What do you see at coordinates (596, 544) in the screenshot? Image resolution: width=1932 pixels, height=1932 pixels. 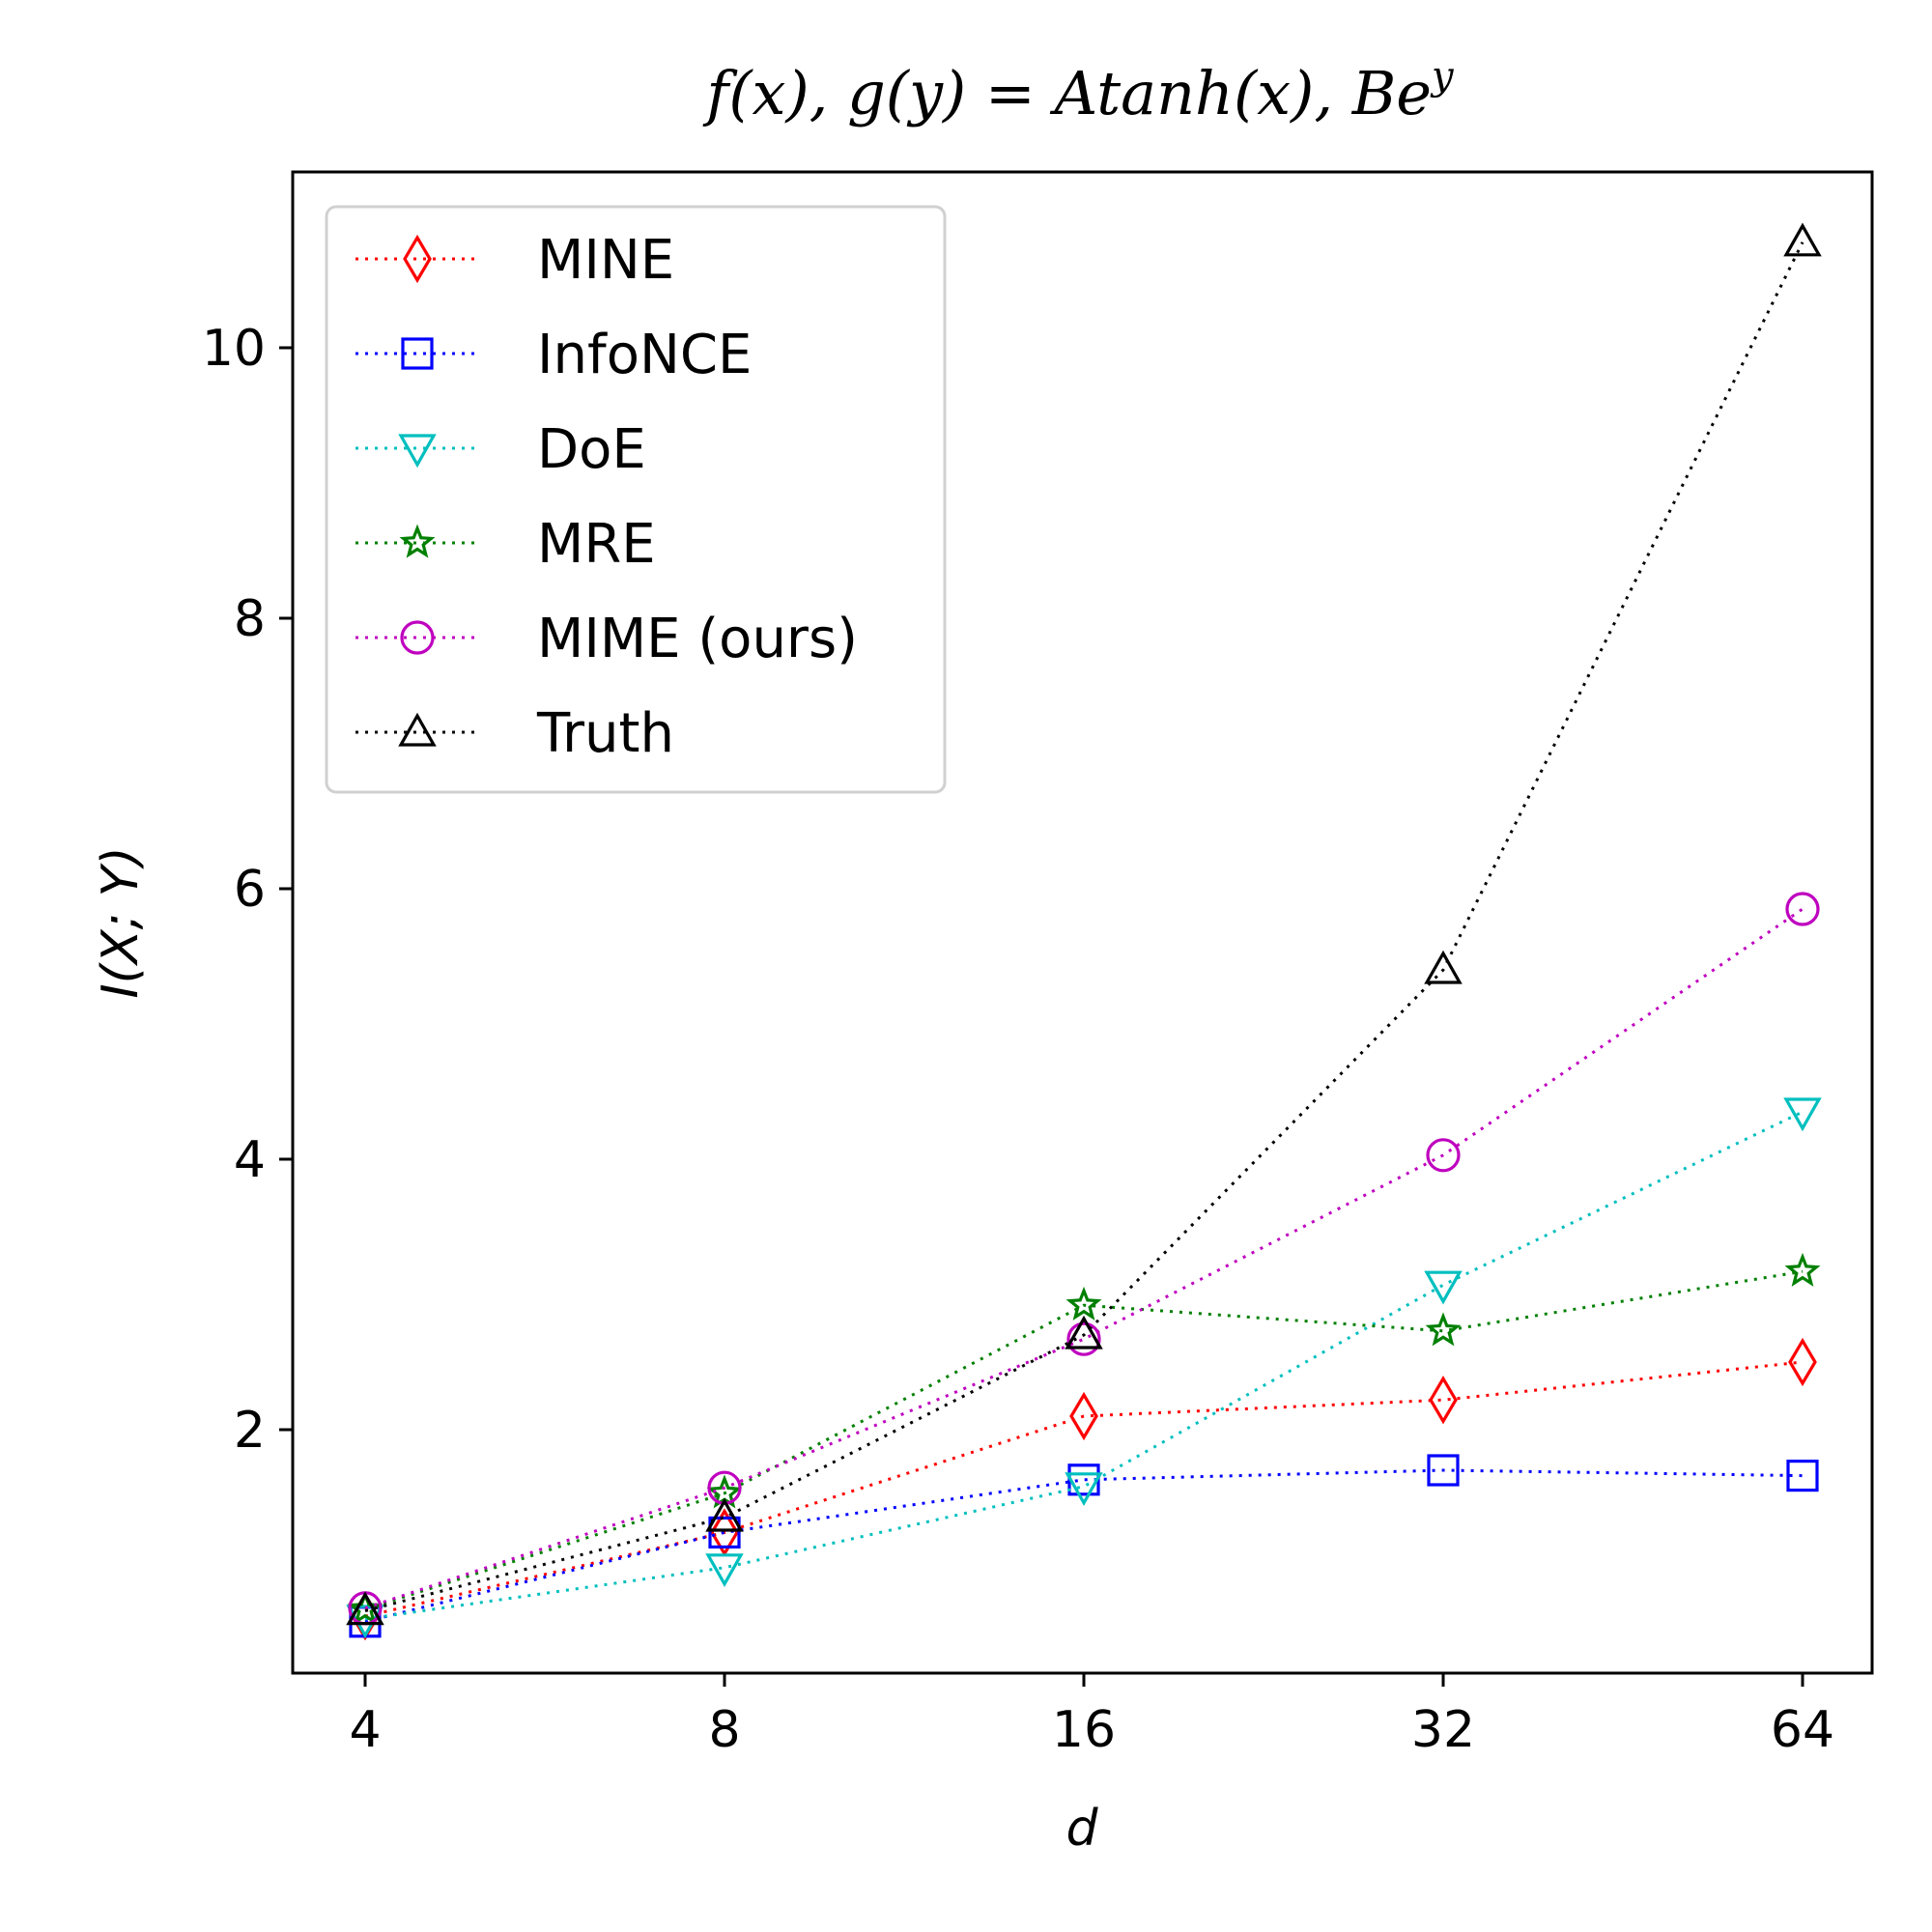 I see `legend-label: MRE` at bounding box center [596, 544].